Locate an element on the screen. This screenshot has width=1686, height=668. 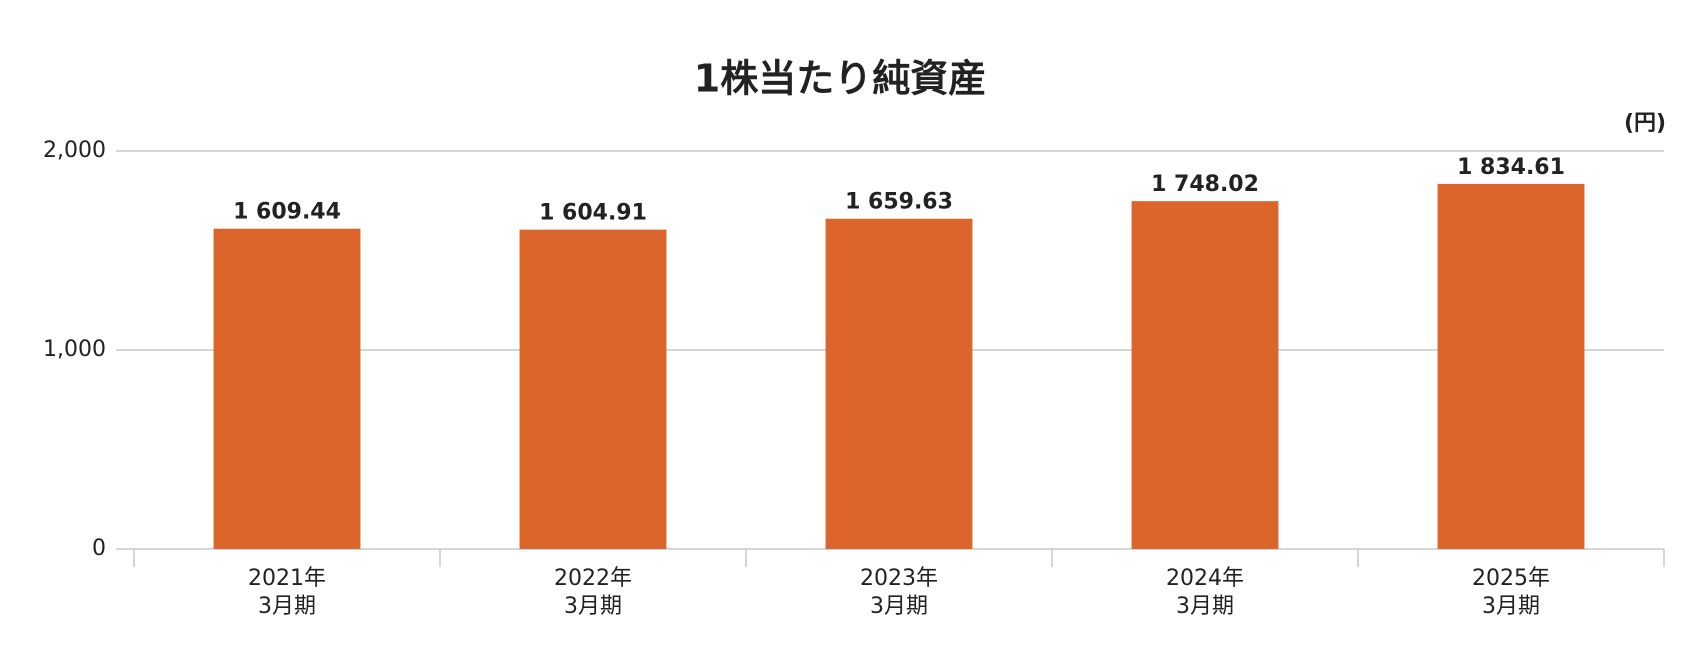
value-label: 1 609.44 is located at coordinates (287, 212).